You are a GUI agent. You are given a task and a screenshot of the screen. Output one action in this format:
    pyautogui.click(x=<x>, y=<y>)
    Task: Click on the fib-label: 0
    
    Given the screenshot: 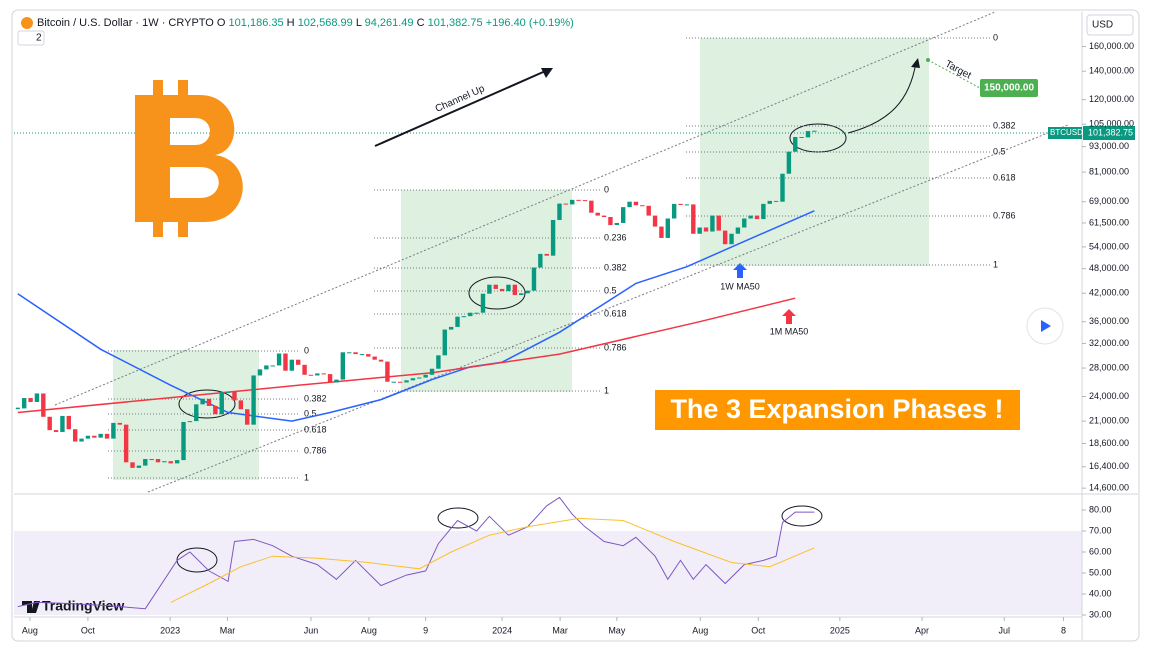 What is the action you would take?
    pyautogui.click(x=995, y=37)
    